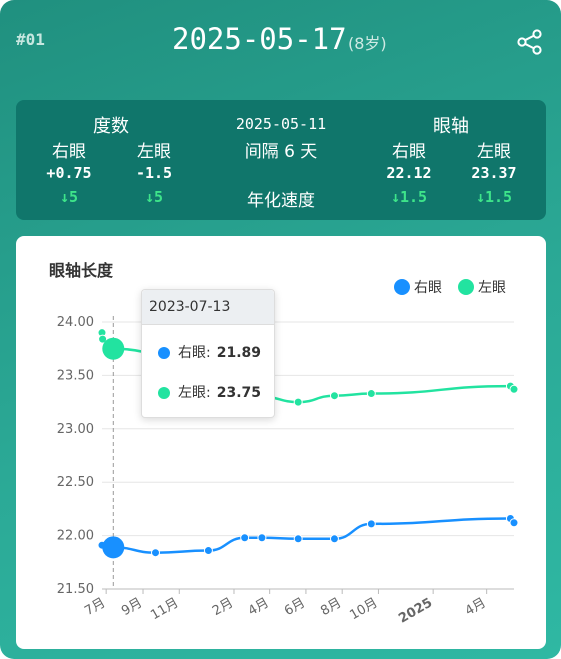 The image size is (561, 659). I want to click on x-tick-label: 7月, so click(95, 607).